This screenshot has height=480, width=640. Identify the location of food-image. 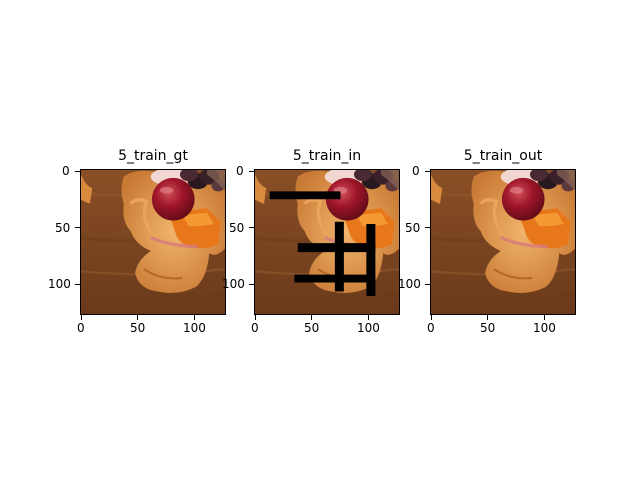
(153, 242).